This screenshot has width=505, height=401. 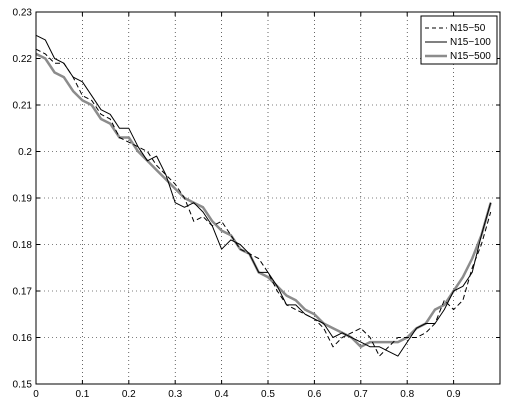 I want to click on x-tick-label: 0.2, so click(x=129, y=394).